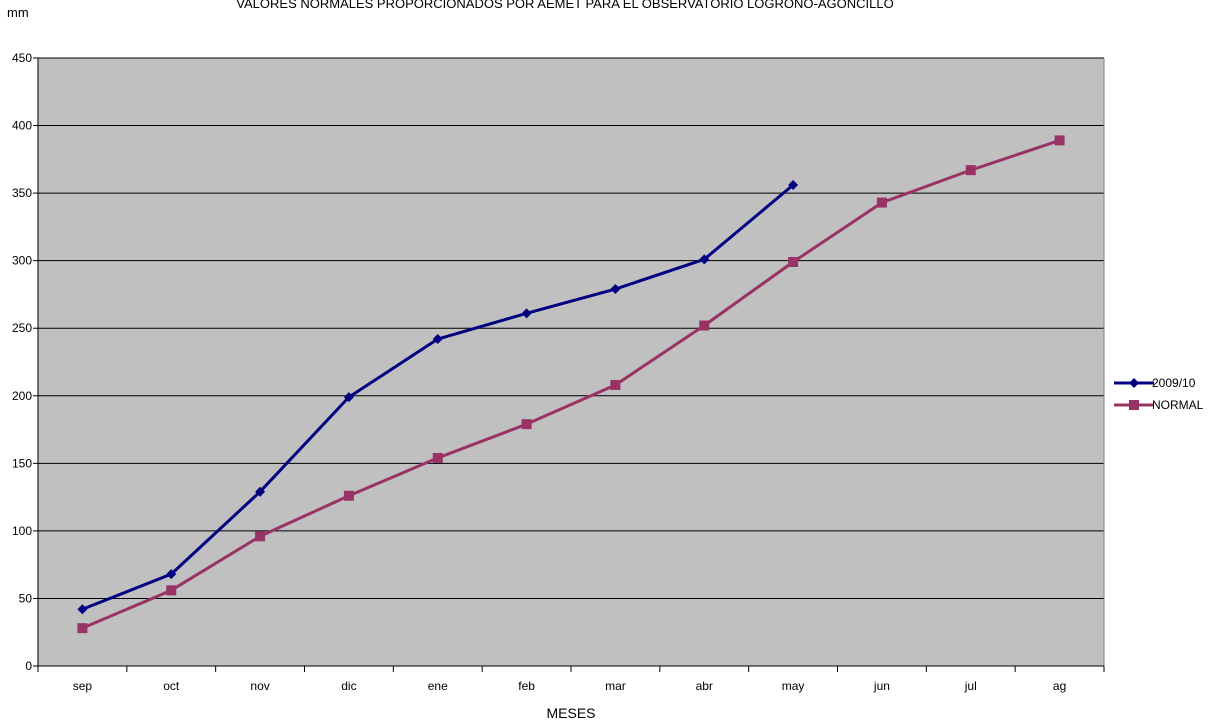 This screenshot has width=1216, height=722. What do you see at coordinates (1174, 383) in the screenshot?
I see `legend-label: 2009/10` at bounding box center [1174, 383].